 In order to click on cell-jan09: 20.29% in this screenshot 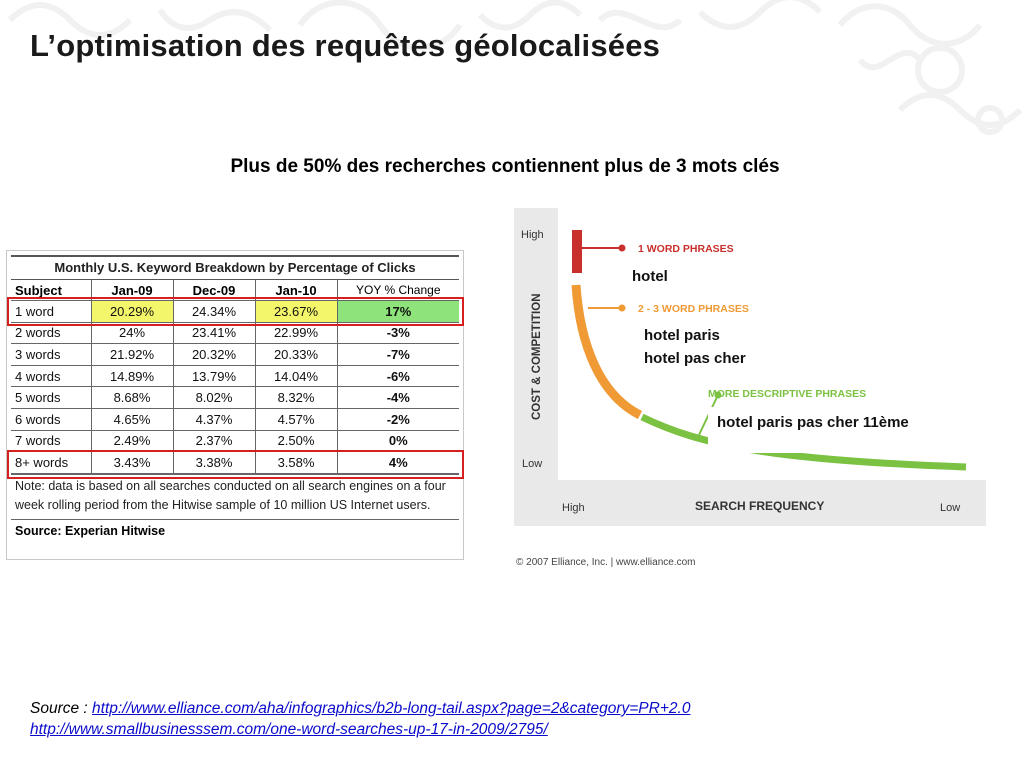, I will do `click(132, 311)`.